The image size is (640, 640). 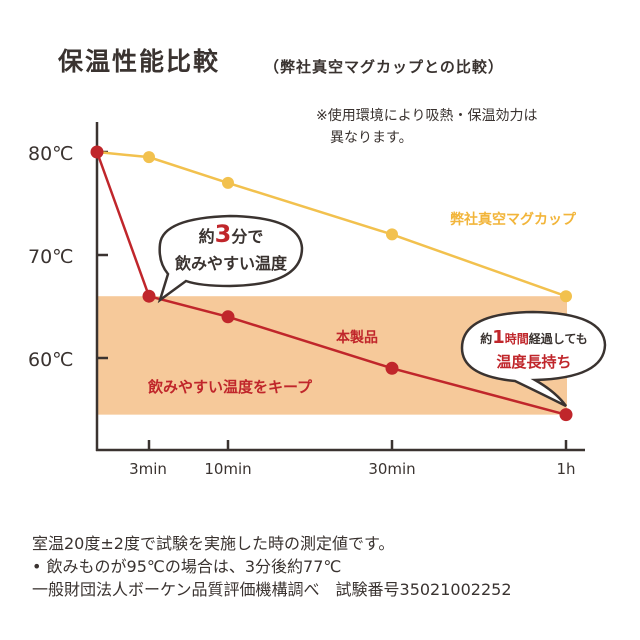 I want to click on callout-3min: 約3分で 飲みやすい温度, so click(x=230, y=259).